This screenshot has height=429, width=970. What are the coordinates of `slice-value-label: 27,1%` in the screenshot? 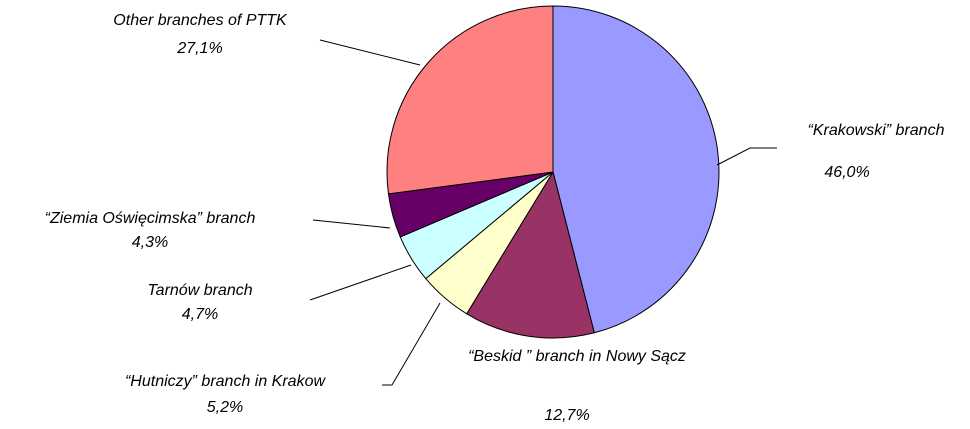 It's located at (200, 48).